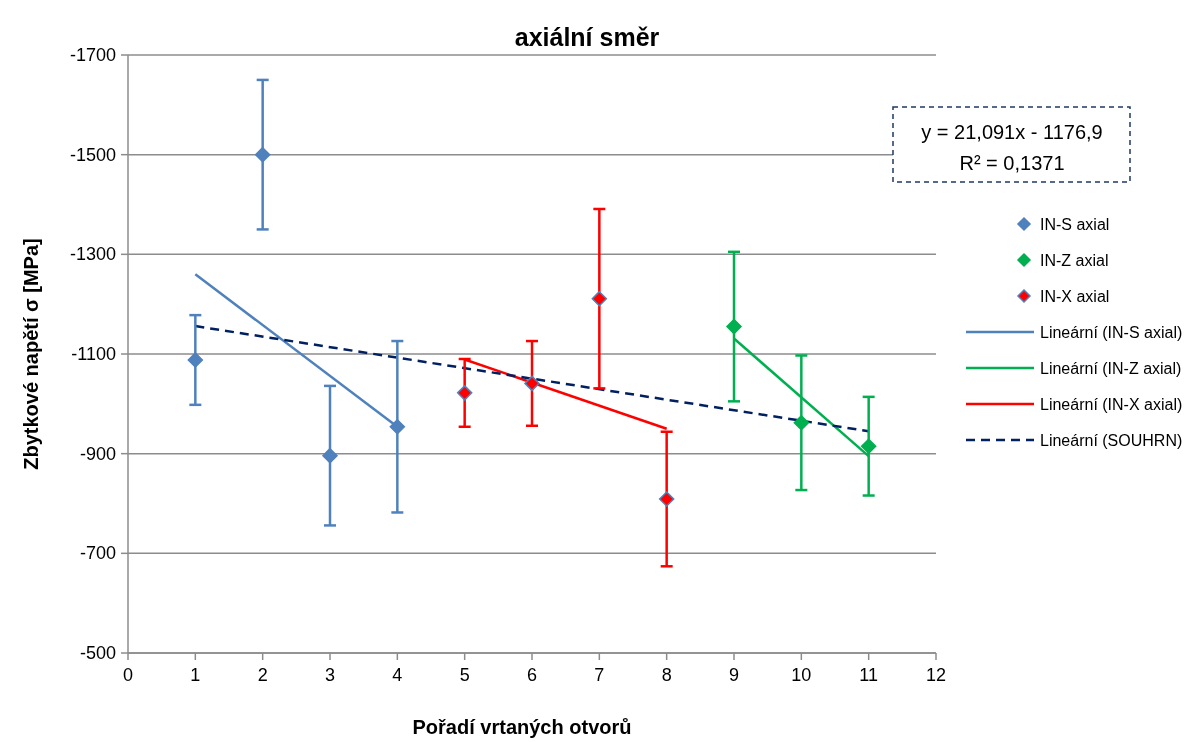 The height and width of the screenshot is (742, 1192). What do you see at coordinates (92, 154) in the screenshot?
I see `y-tick-label: -1500` at bounding box center [92, 154].